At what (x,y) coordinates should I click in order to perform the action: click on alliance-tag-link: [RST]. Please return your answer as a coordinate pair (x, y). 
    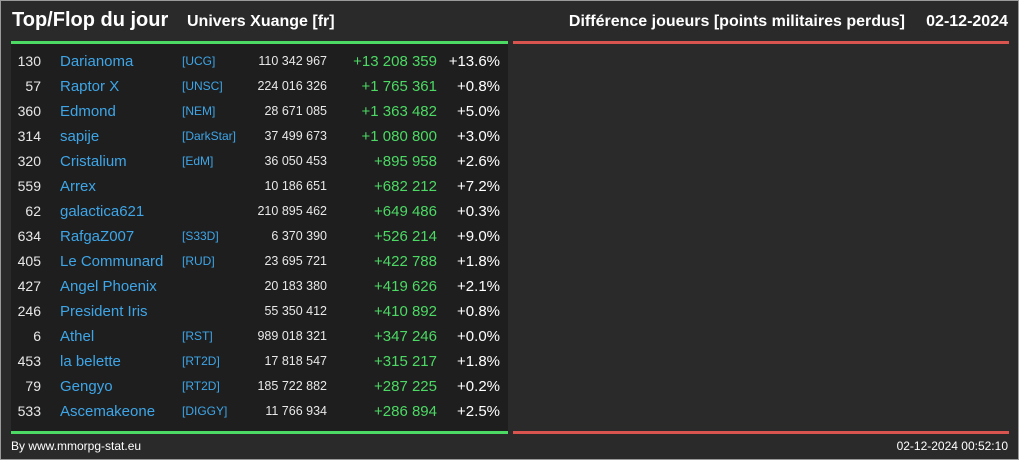
    Looking at the image, I should click on (197, 336).